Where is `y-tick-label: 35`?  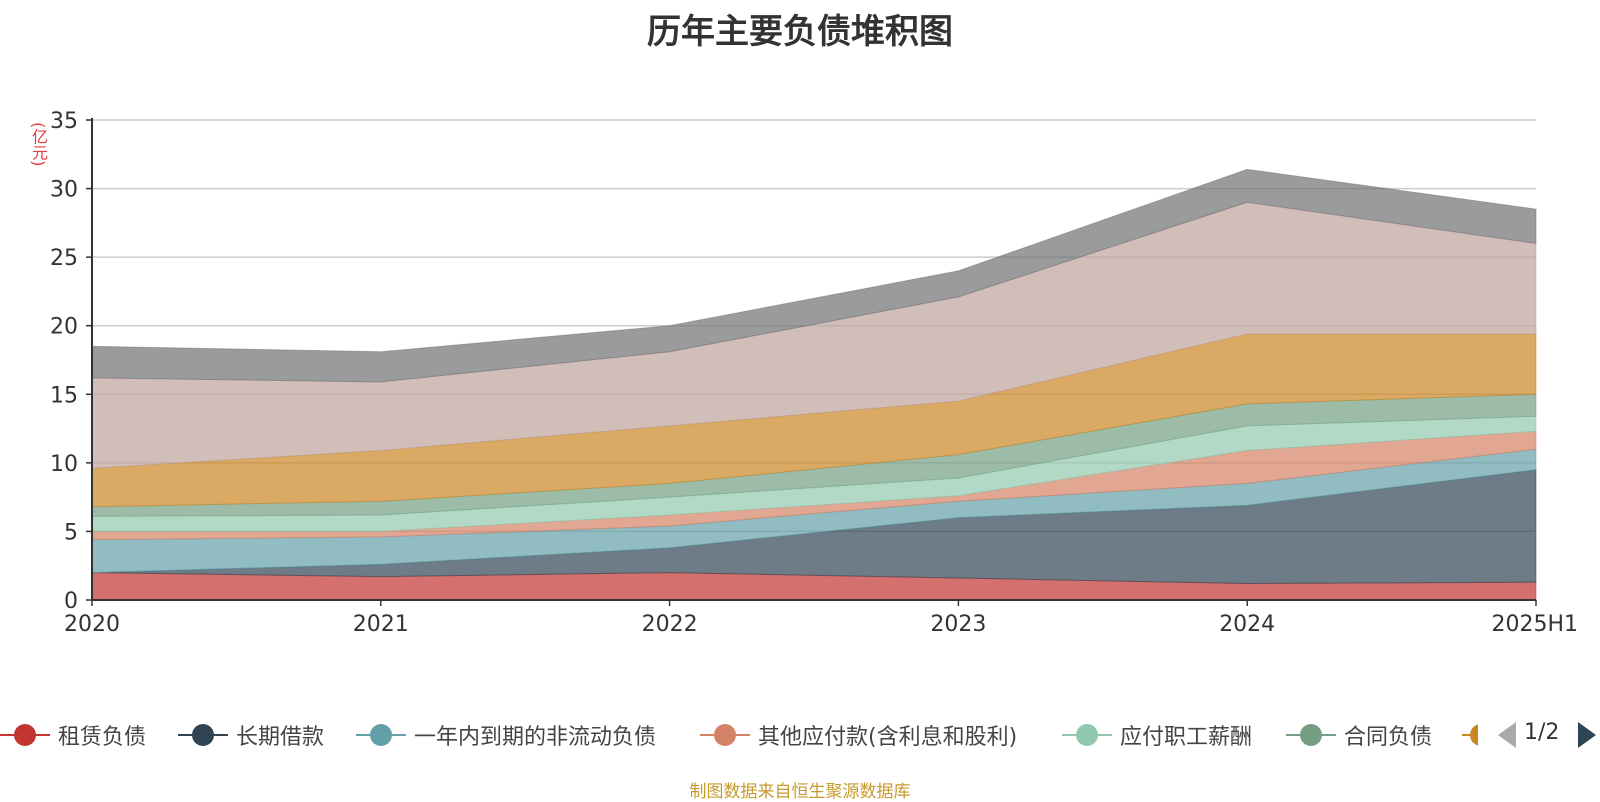 y-tick-label: 35 is located at coordinates (64, 121).